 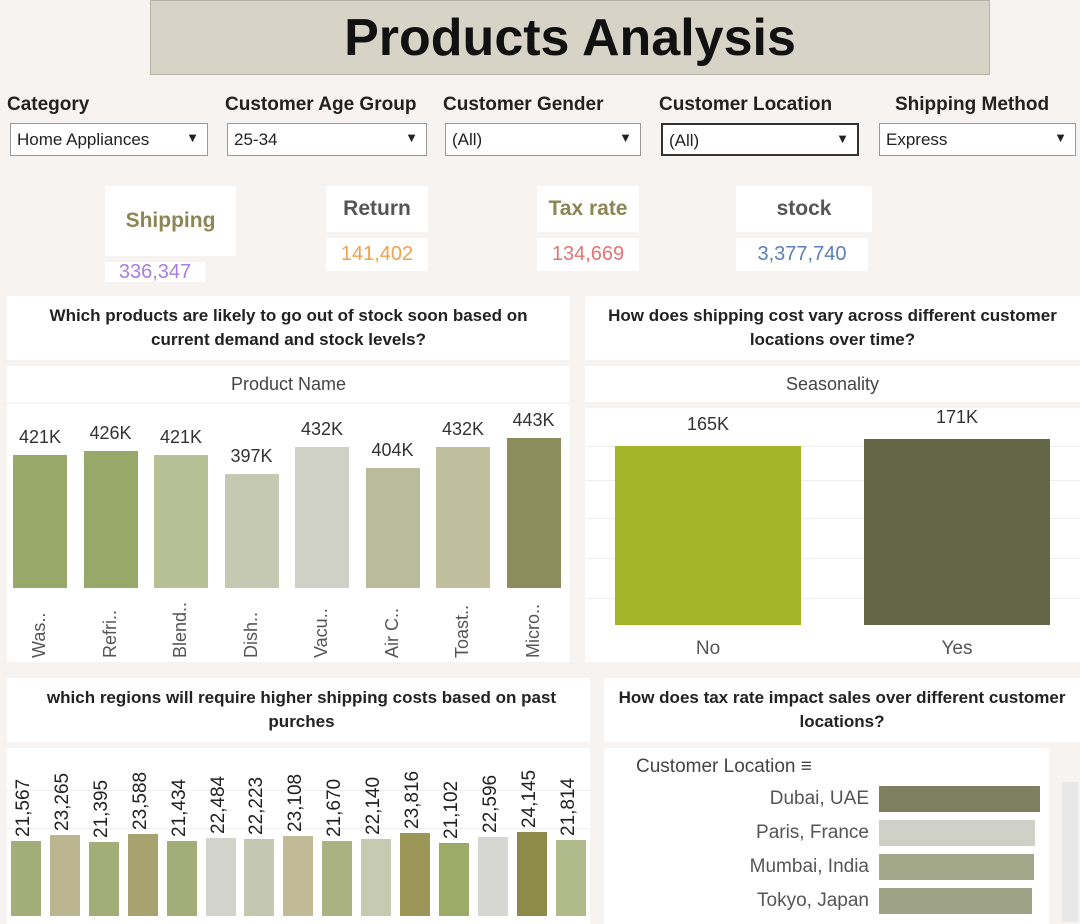 What do you see at coordinates (101, 808) in the screenshot?
I see `bar-value-label: 21,395` at bounding box center [101, 808].